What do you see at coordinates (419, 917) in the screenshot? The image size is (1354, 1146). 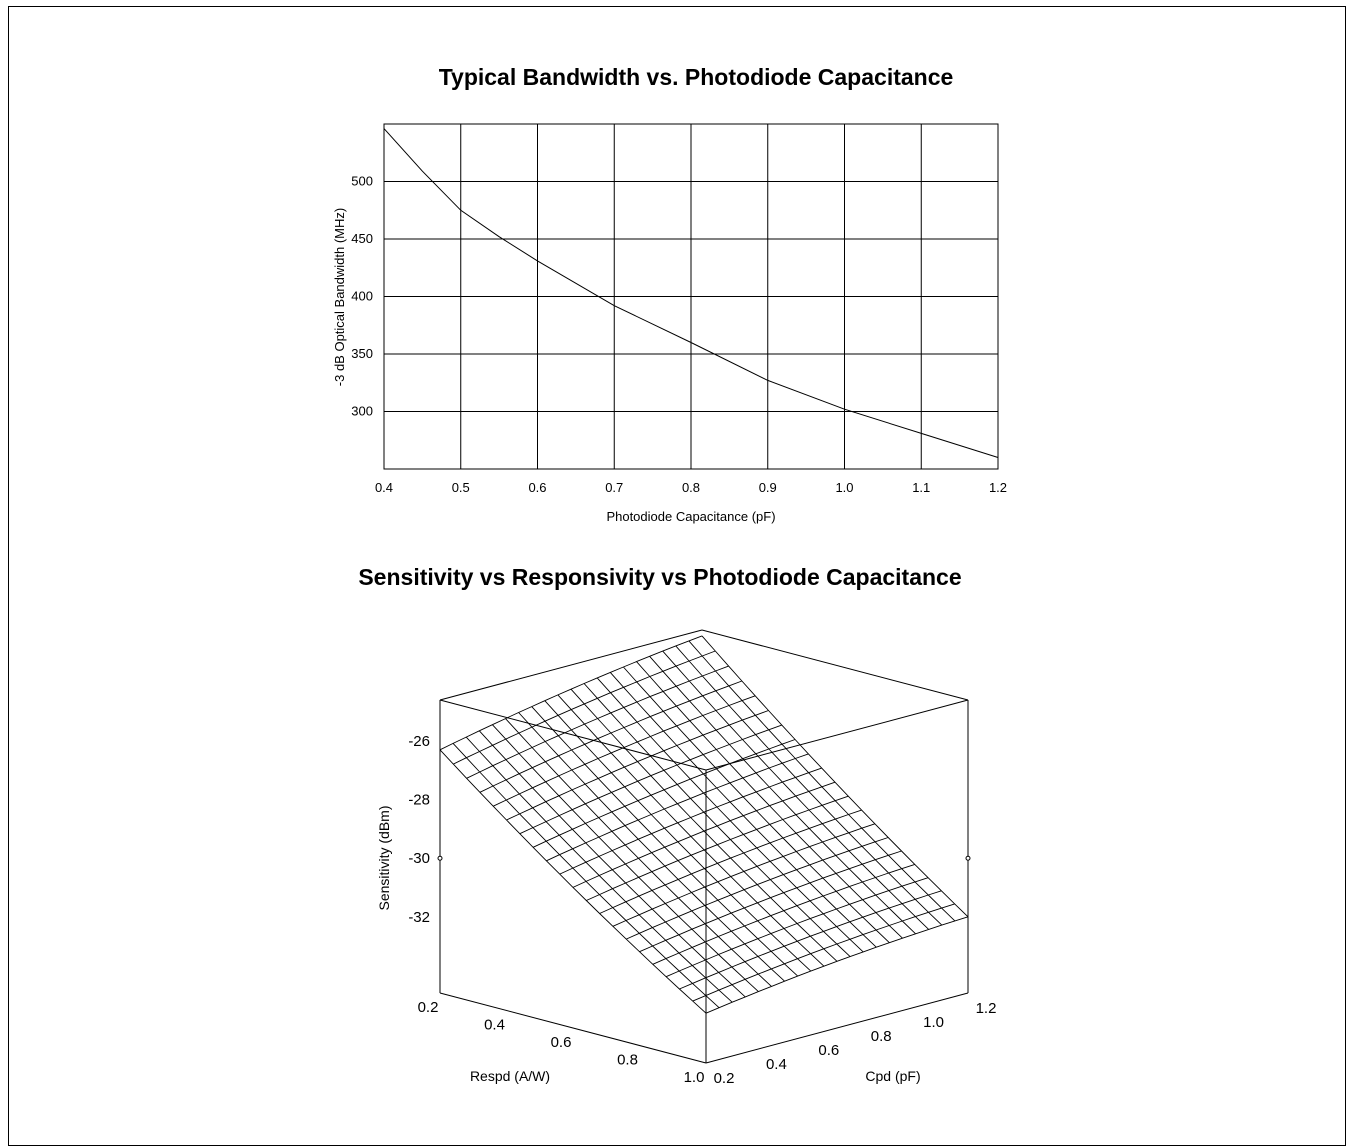 I see `sensitivity-tick-label: -32` at bounding box center [419, 917].